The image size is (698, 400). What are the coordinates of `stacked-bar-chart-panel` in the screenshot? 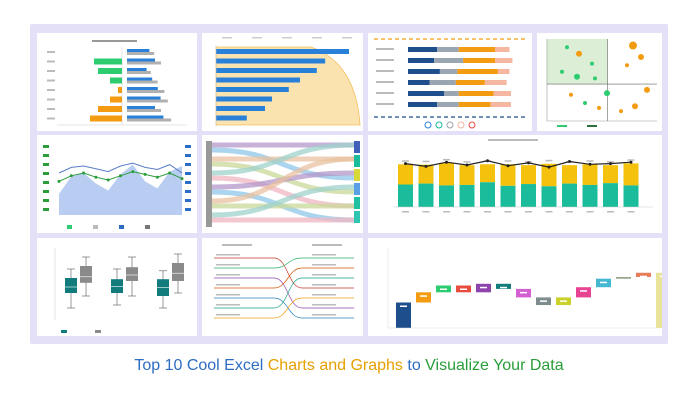 It's located at (450, 82).